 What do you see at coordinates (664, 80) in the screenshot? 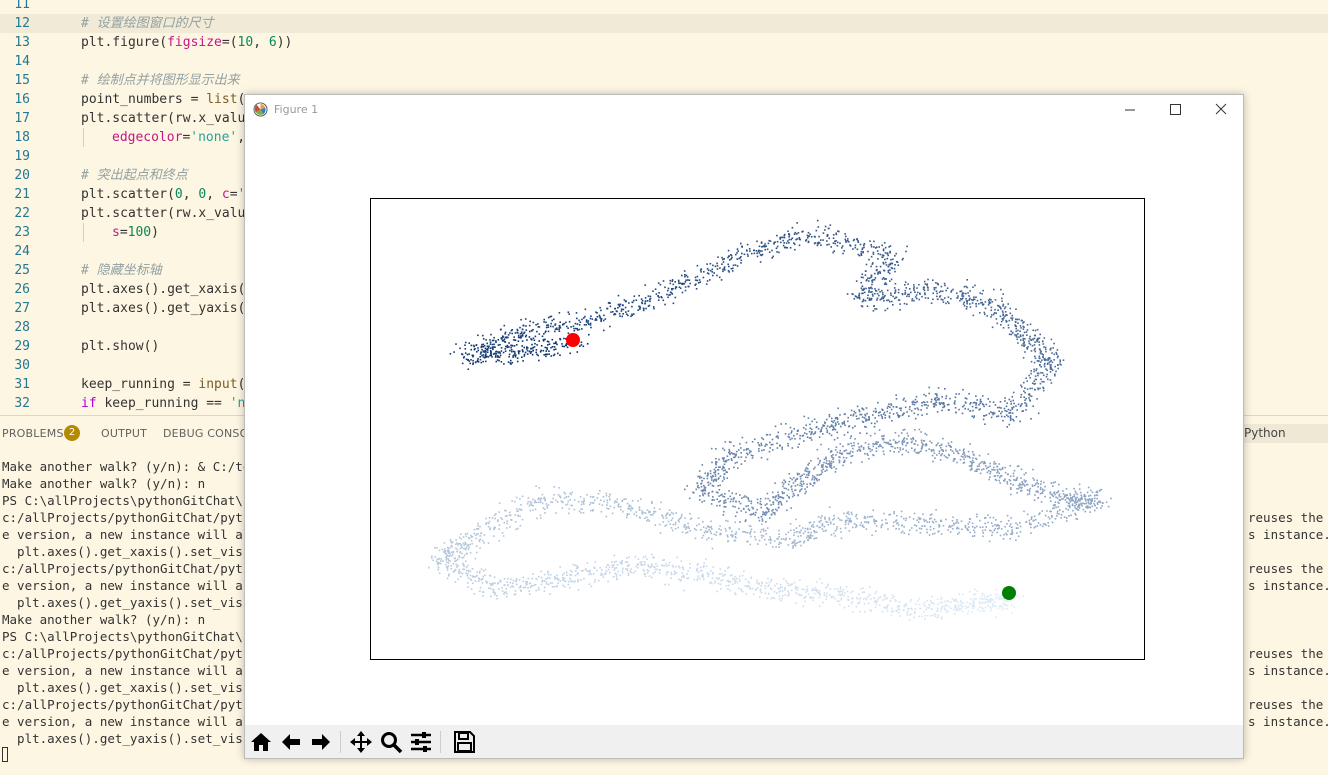
I see `code-line: 15# 绘制点并将图形显示出来` at bounding box center [664, 80].